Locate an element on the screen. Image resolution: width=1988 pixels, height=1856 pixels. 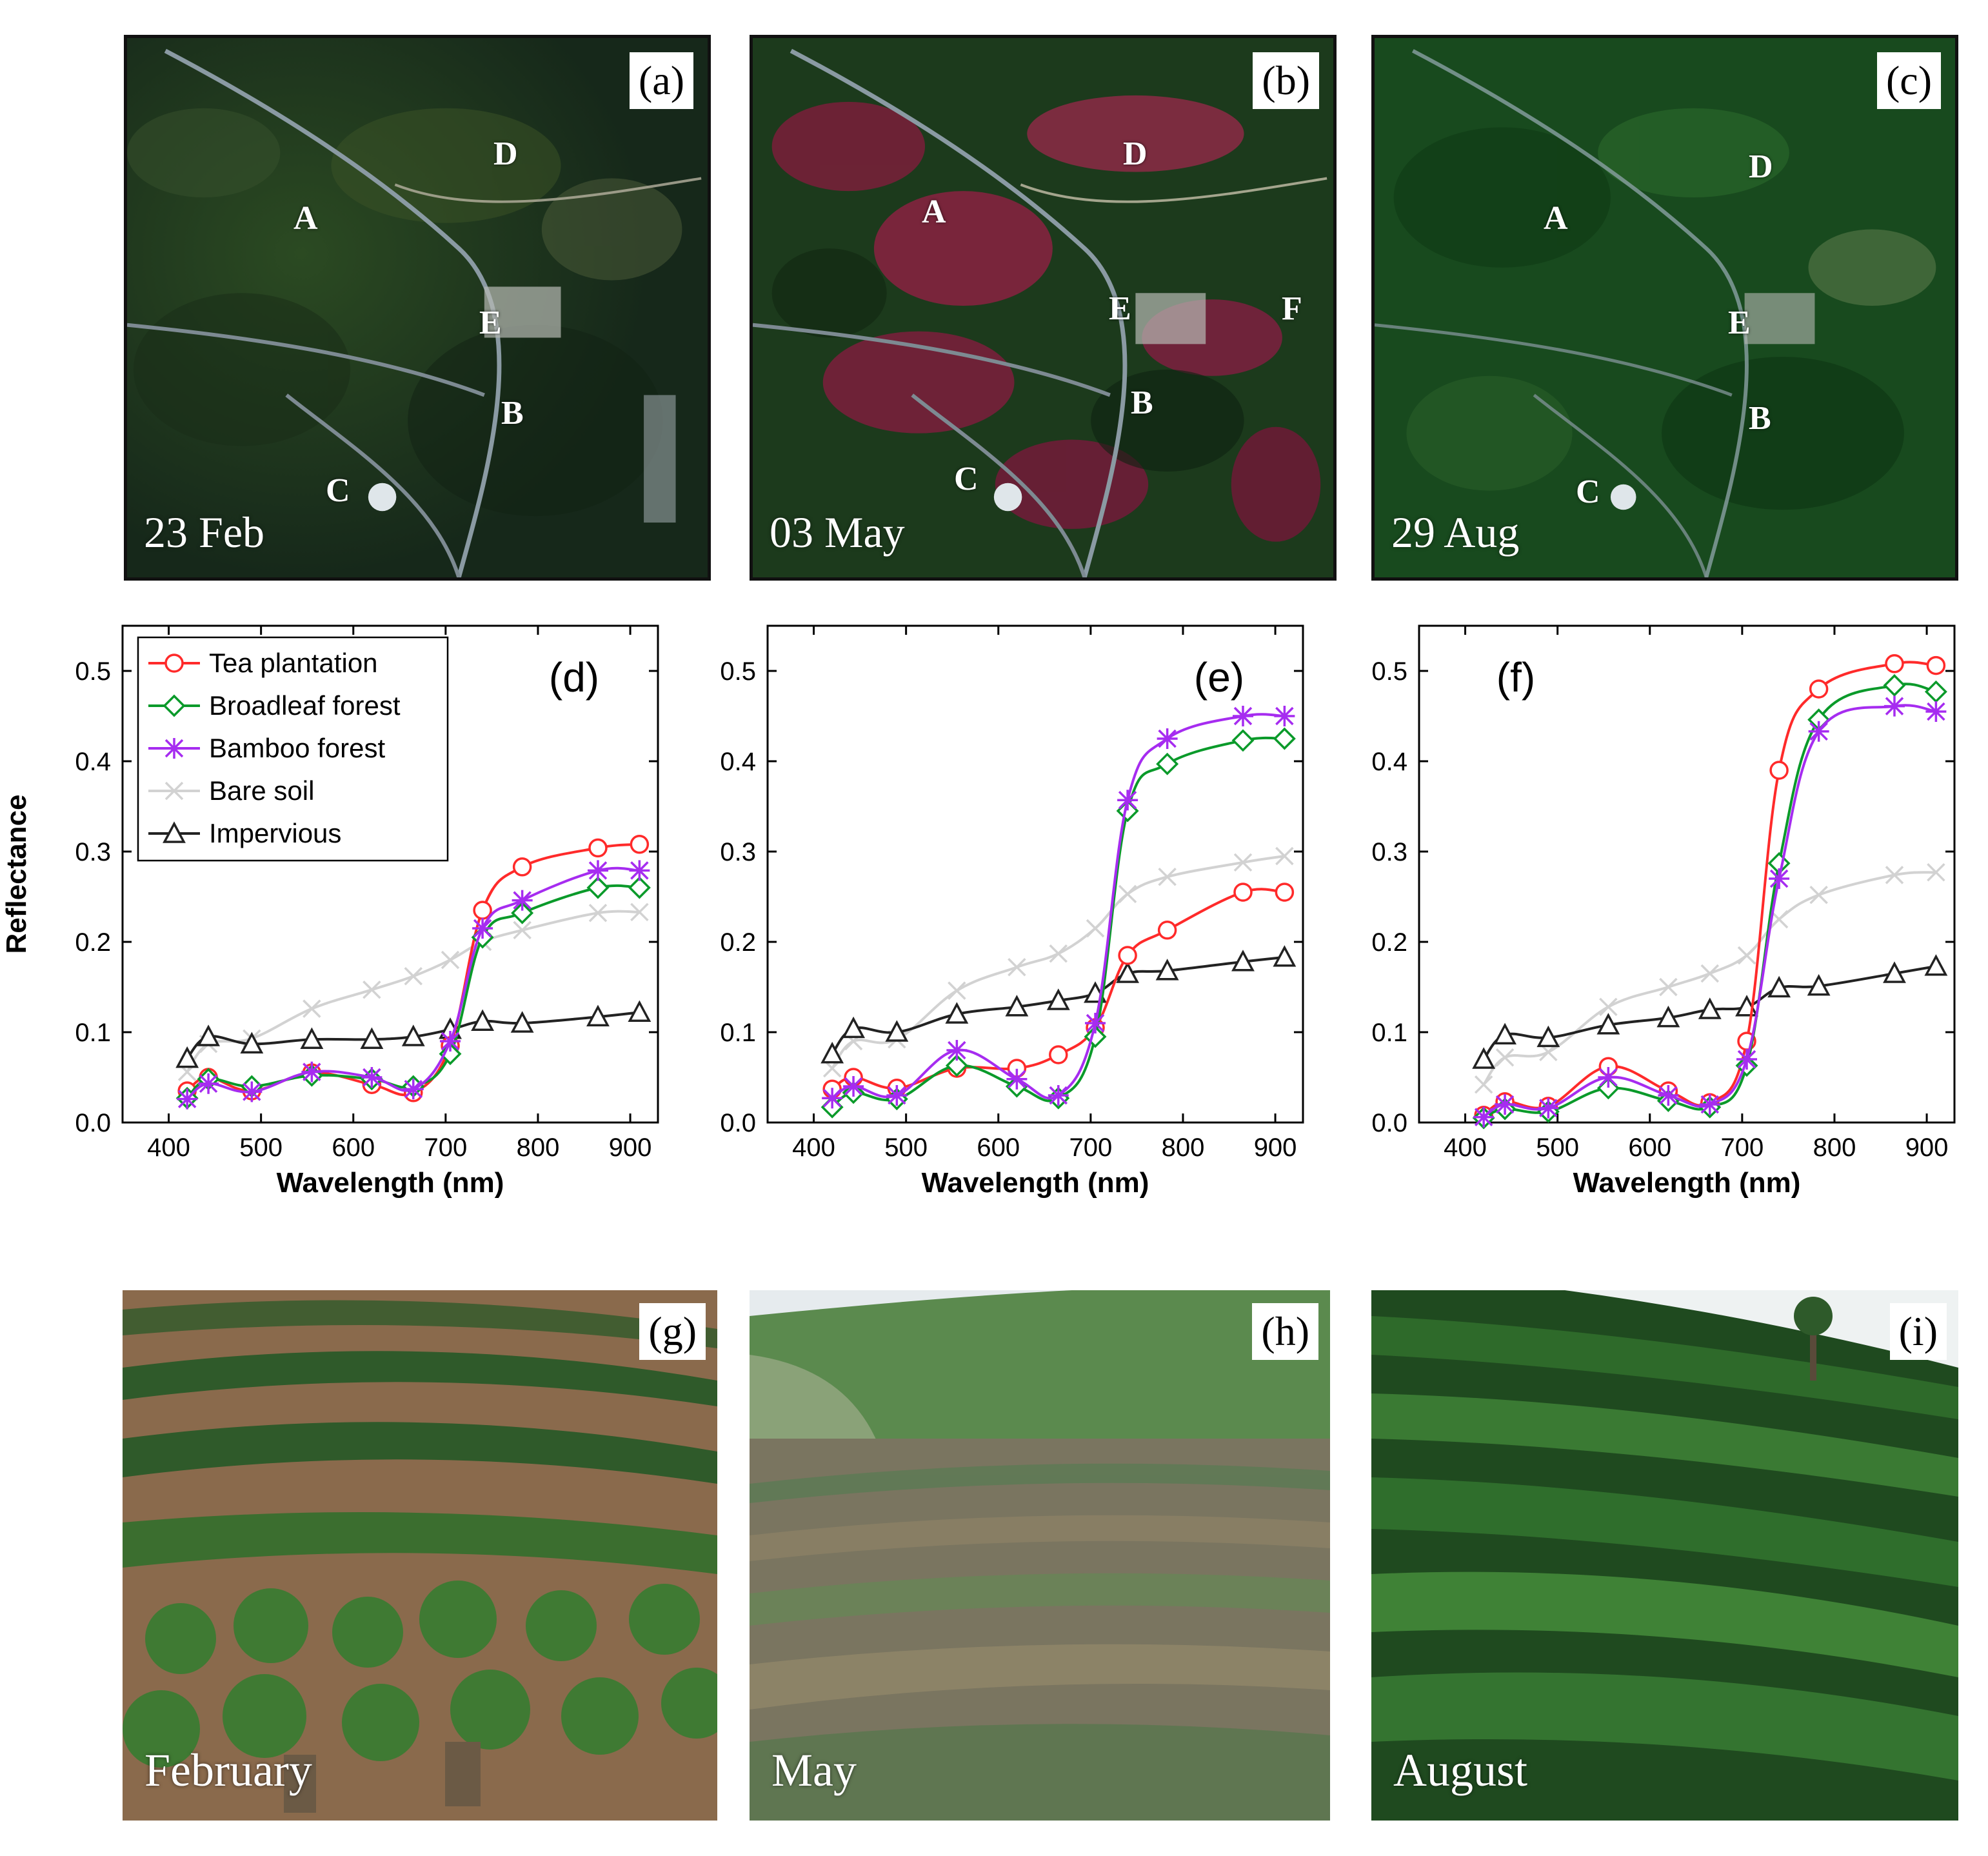
satellite-image-feb is located at coordinates (417, 307).